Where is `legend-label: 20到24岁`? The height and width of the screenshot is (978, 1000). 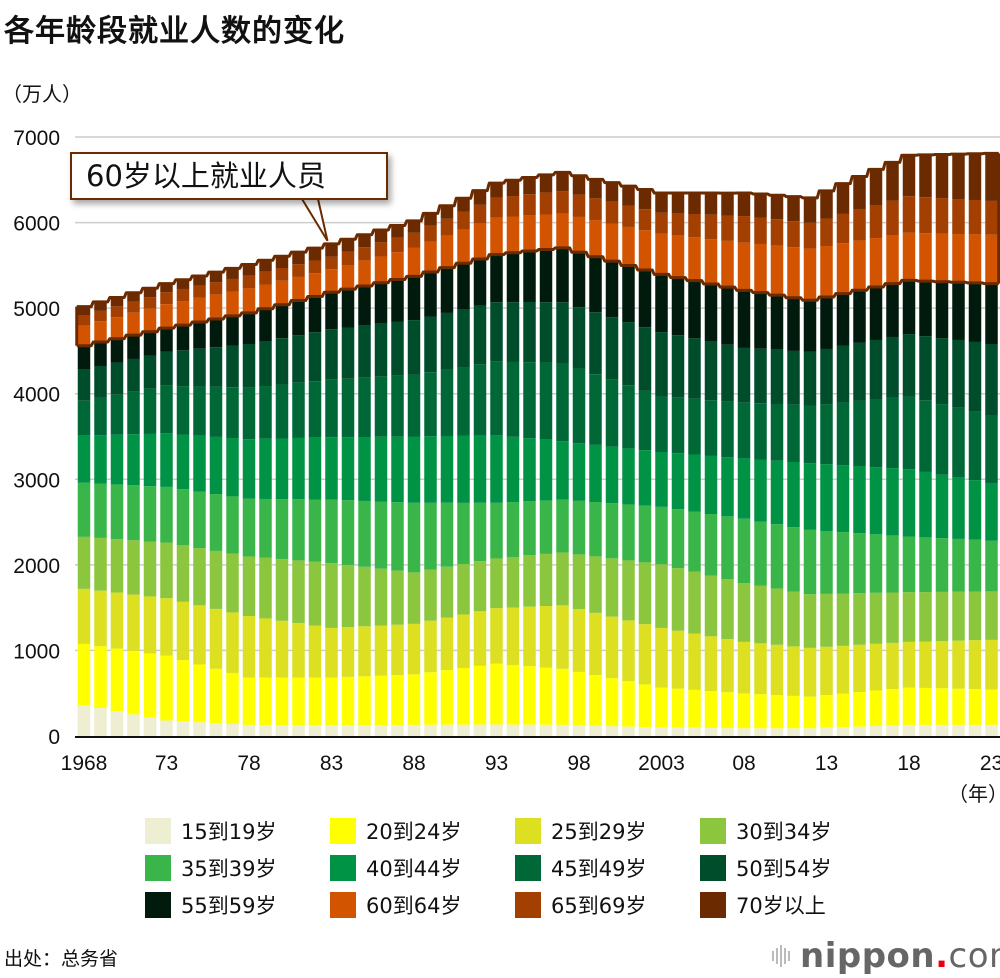
legend-label: 20到24岁 is located at coordinates (414, 832).